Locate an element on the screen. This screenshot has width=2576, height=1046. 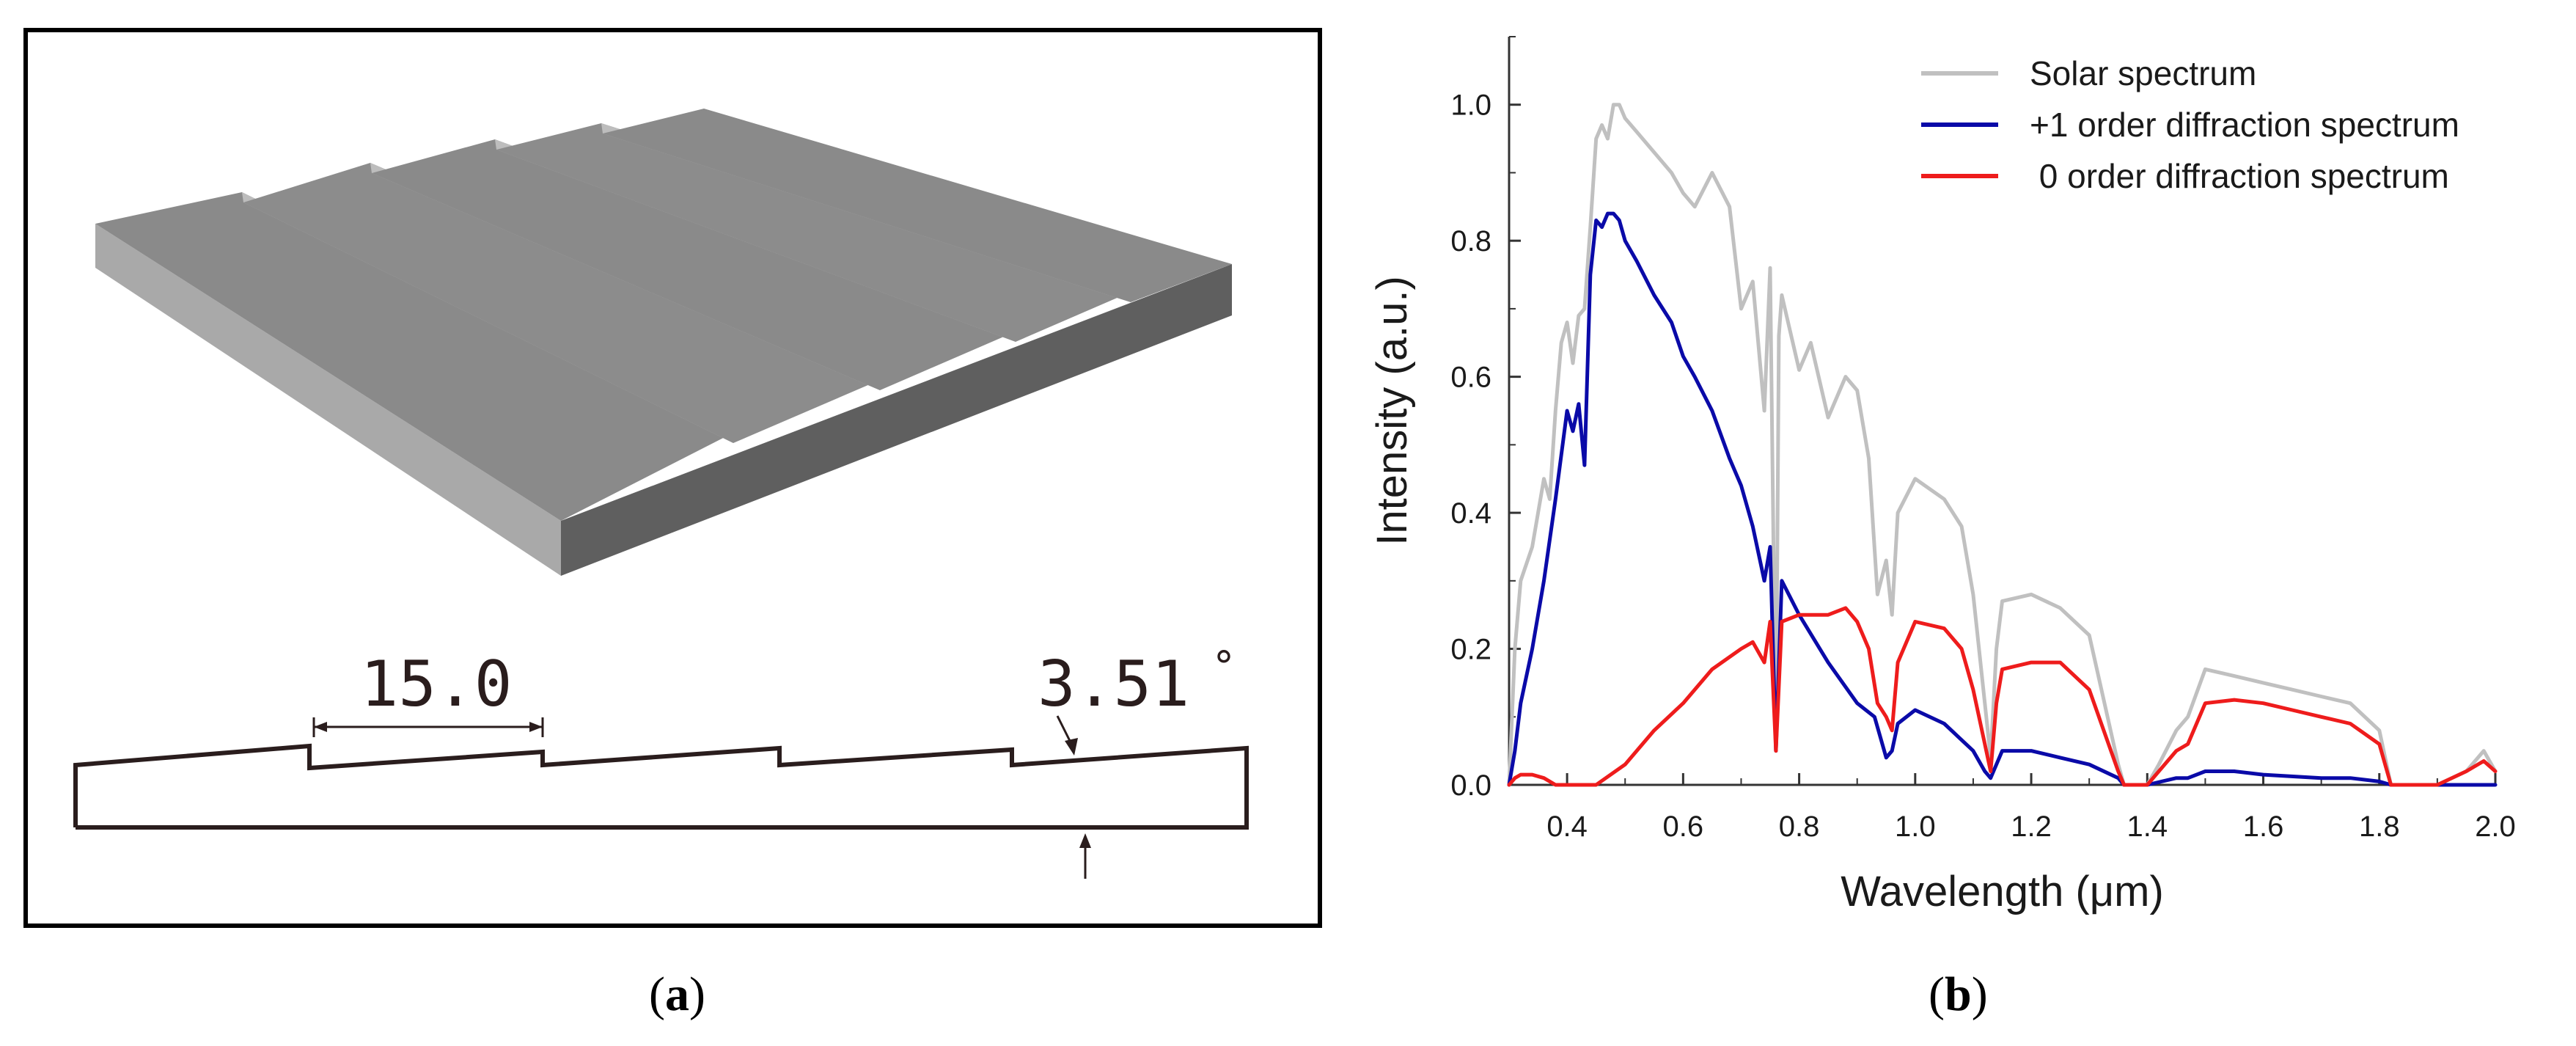
x-tick-label: 2.0 is located at coordinates (2495, 827).